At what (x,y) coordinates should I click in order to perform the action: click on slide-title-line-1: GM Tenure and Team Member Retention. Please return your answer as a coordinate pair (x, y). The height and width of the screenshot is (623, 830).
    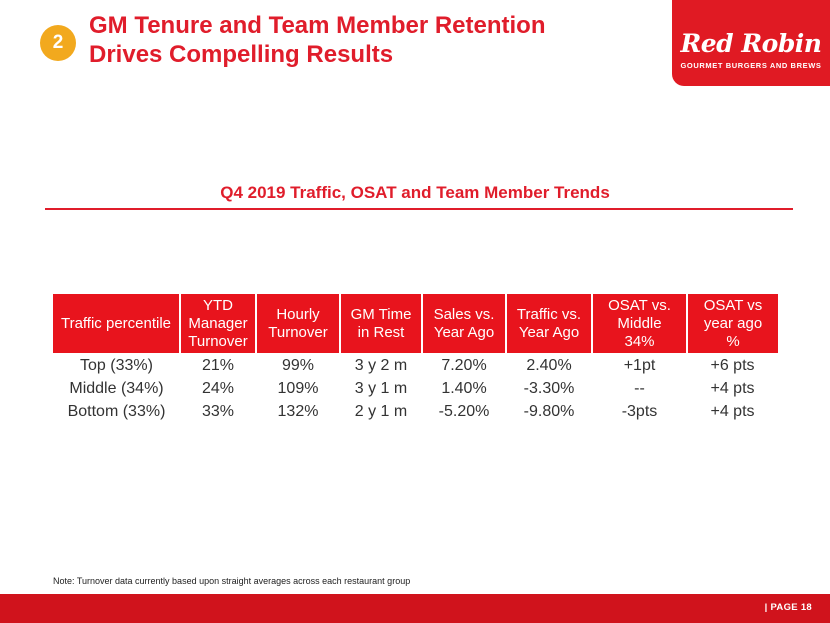
    Looking at the image, I should click on (317, 25).